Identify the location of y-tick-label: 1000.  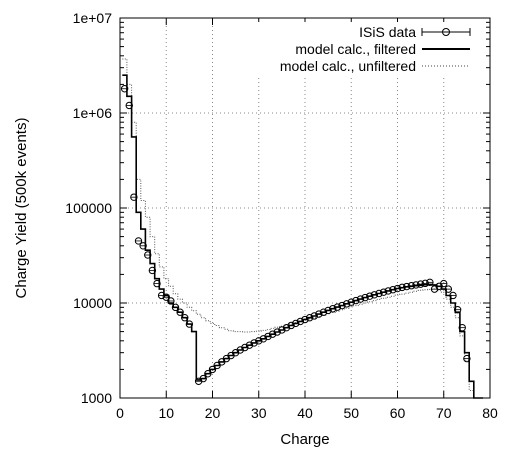
(96, 398).